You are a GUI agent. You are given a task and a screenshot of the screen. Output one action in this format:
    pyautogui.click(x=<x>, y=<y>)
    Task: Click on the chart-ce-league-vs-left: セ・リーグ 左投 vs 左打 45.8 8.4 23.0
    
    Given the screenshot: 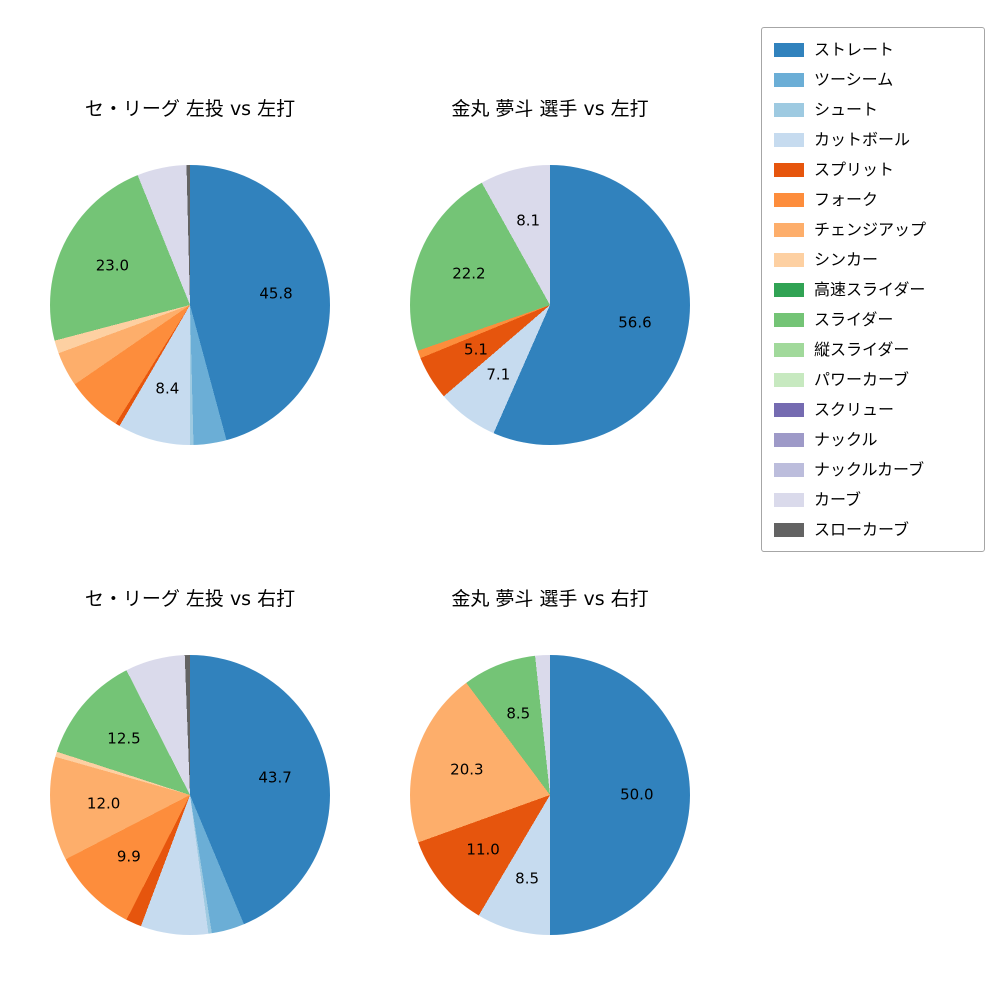 What is the action you would take?
    pyautogui.click(x=190, y=271)
    